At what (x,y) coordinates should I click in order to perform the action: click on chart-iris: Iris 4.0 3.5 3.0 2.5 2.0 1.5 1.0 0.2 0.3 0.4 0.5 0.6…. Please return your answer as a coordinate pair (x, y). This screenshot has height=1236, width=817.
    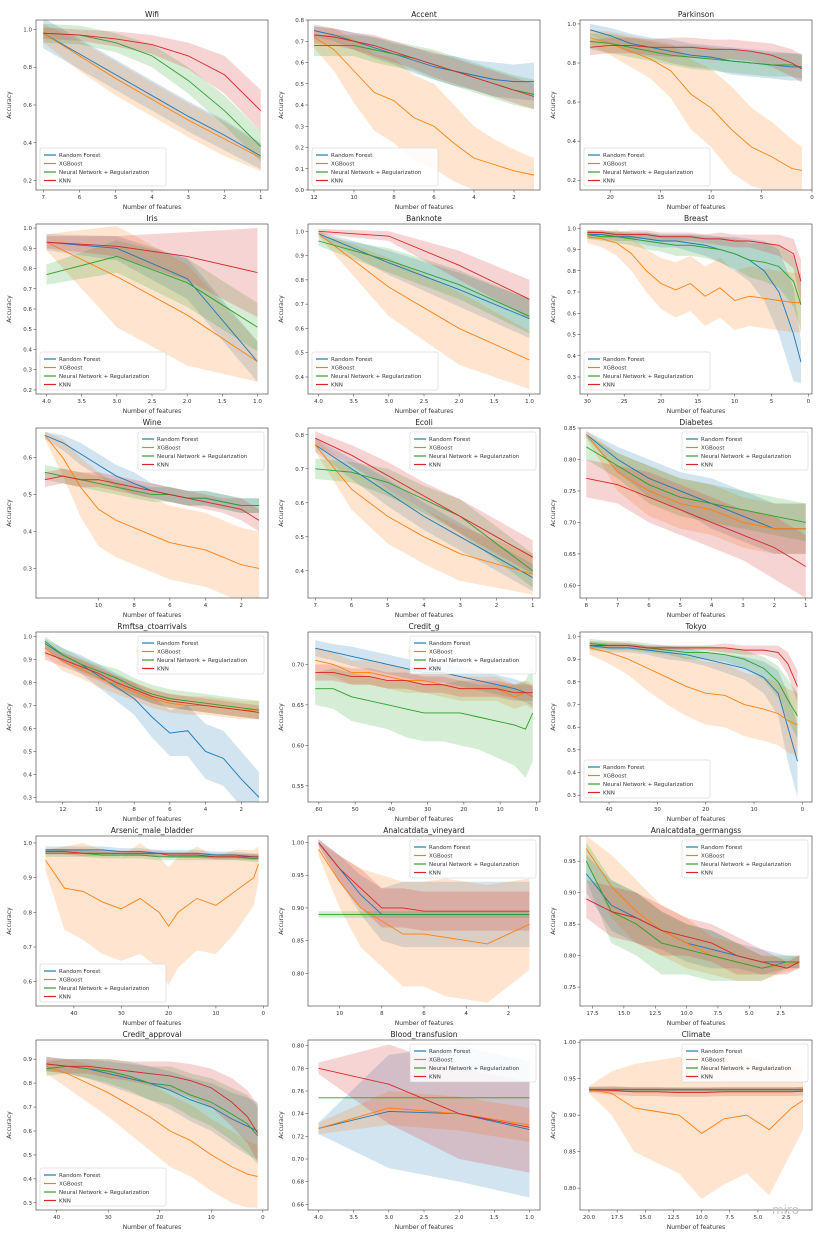
    Looking at the image, I should click on (138, 314).